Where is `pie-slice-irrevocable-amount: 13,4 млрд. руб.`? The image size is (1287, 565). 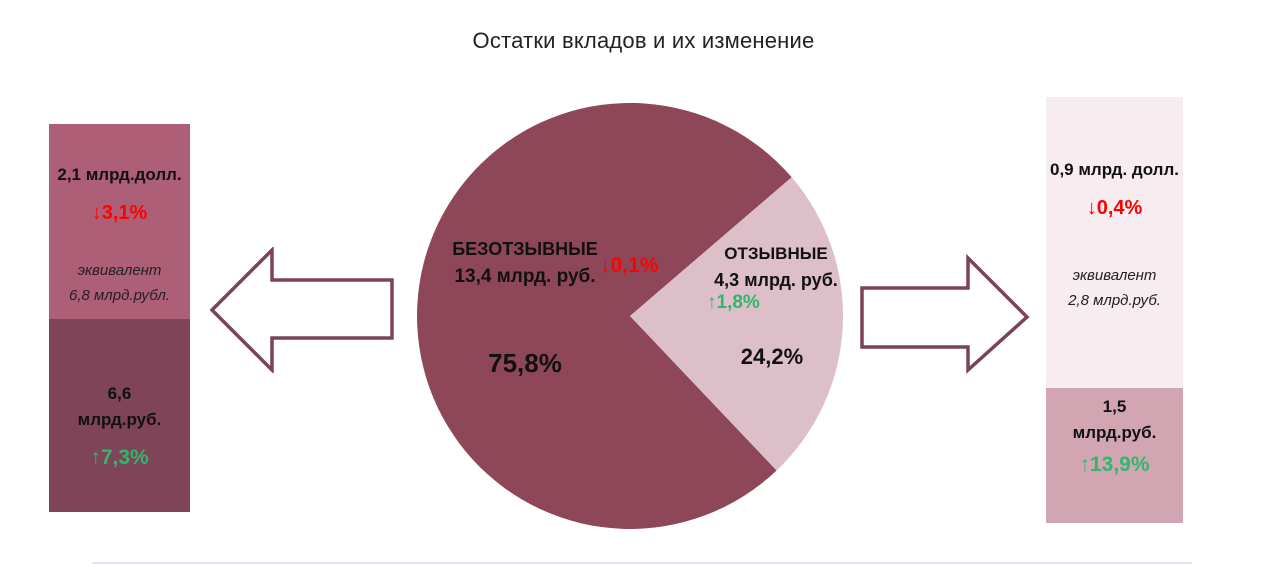
pie-slice-irrevocable-amount: 13,4 млрд. руб. is located at coordinates (525, 276).